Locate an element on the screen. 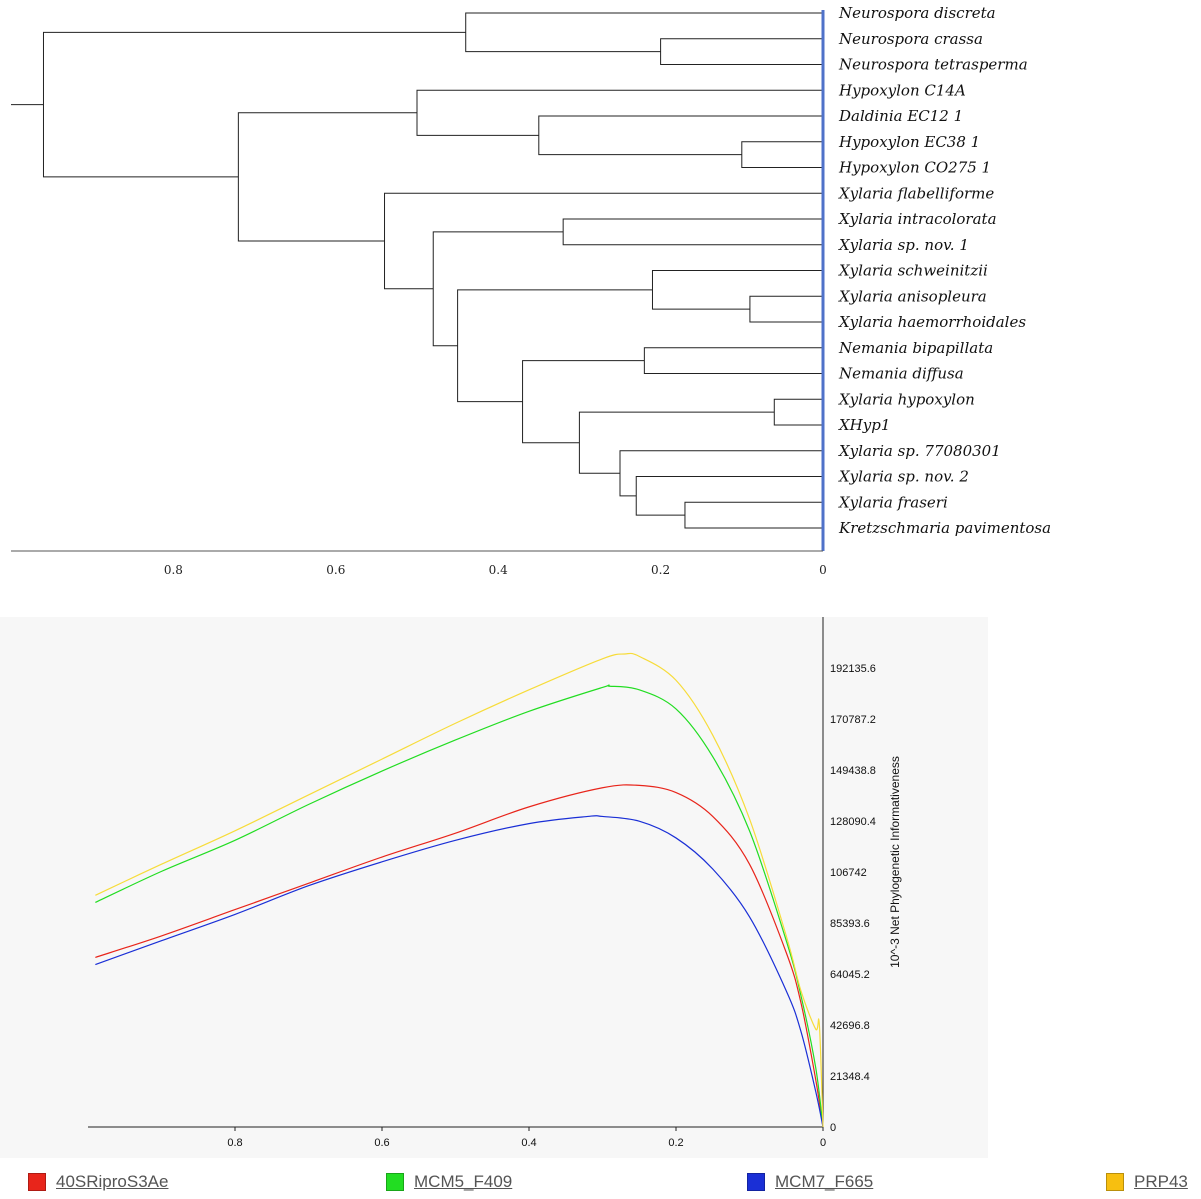 This screenshot has height=1199, width=1201. leaf-label: Xylaria flabelliforme is located at coordinates (916, 193).